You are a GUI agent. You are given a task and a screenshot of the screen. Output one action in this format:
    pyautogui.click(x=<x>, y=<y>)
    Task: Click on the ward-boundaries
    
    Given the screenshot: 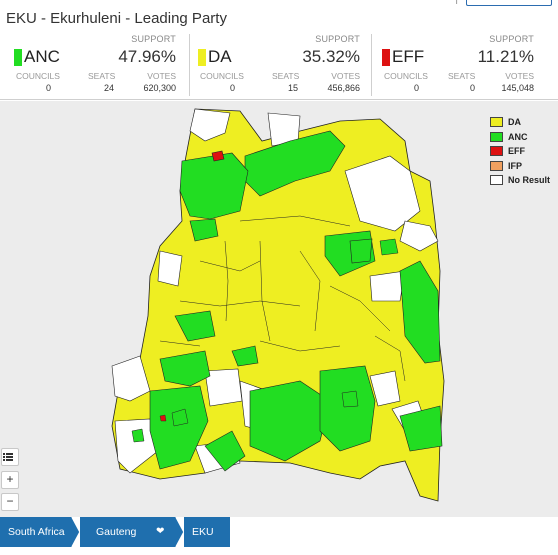 What is the action you would take?
    pyautogui.click(x=282, y=298)
    